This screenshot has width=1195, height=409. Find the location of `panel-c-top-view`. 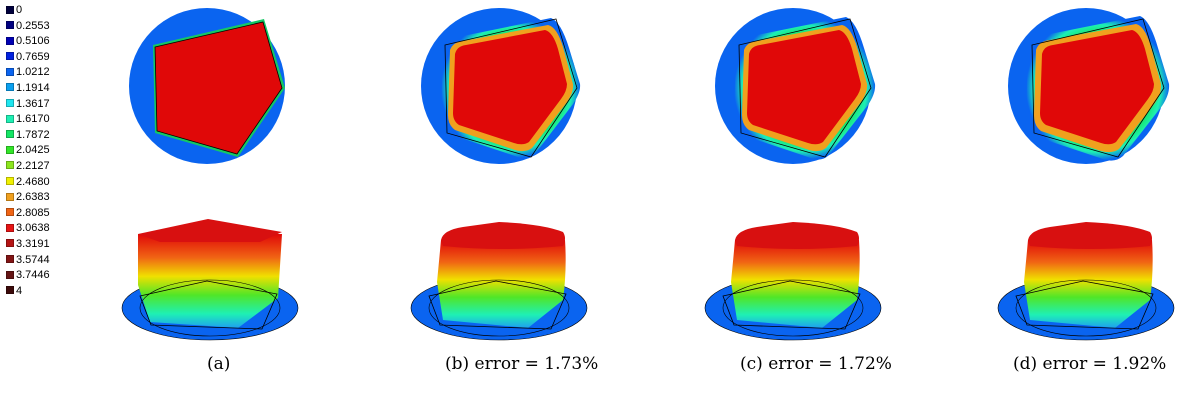

panel-c-top-view is located at coordinates (795, 86).